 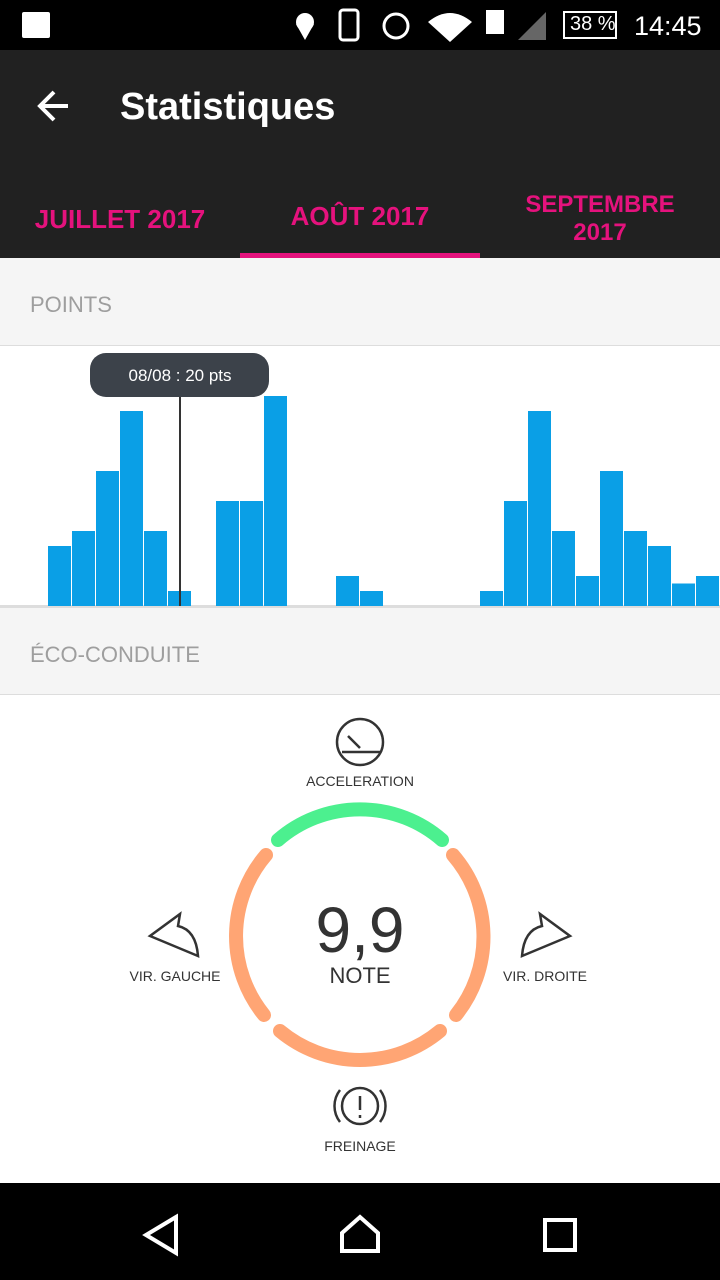 I want to click on score: 9,9, so click(x=360, y=930).